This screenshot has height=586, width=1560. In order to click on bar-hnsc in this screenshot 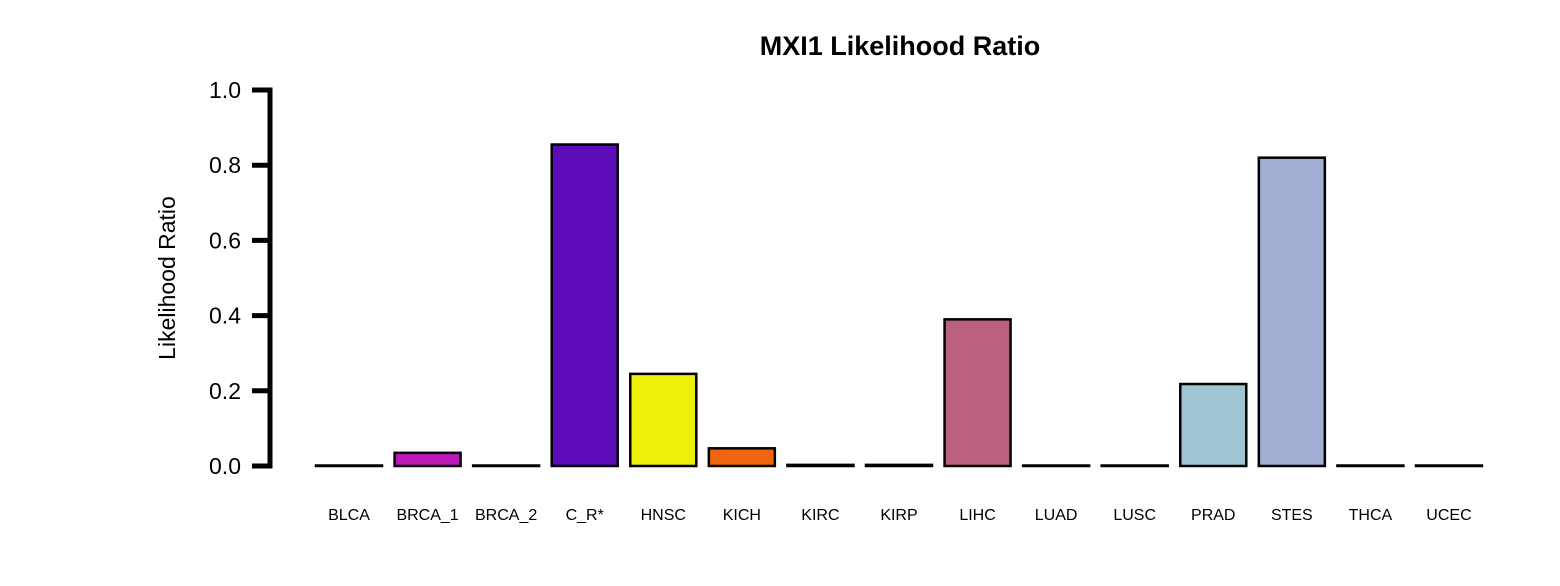, I will do `click(663, 420)`.